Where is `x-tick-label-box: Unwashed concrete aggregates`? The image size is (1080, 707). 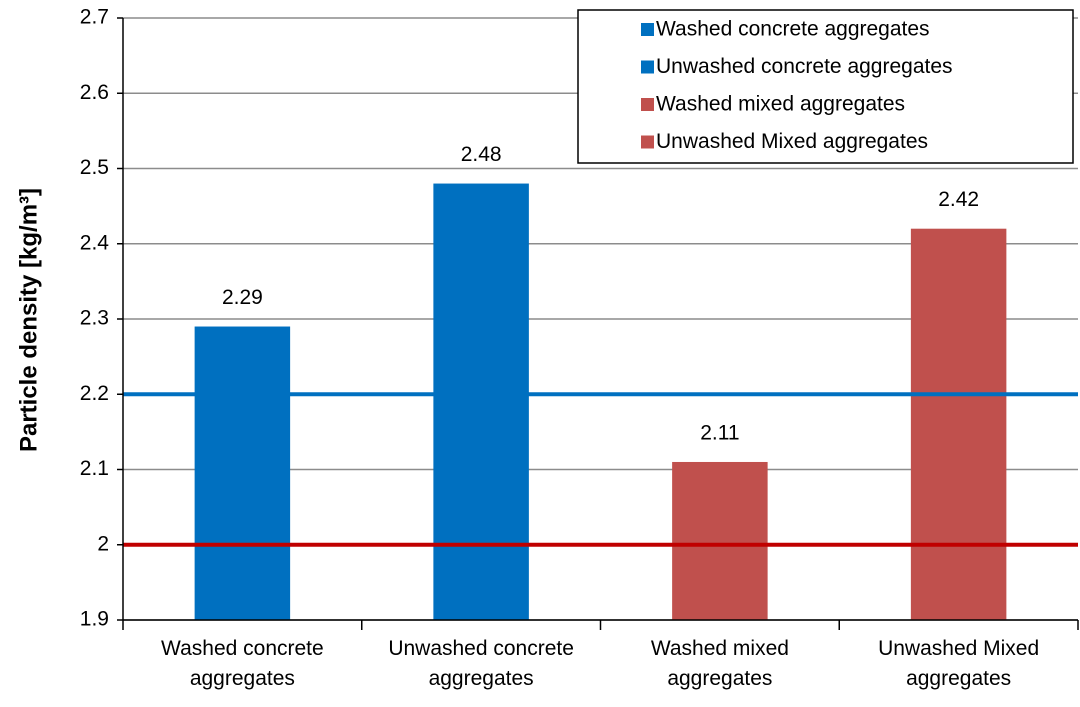
x-tick-label-box: Unwashed concrete aggregates is located at coordinates (481, 663).